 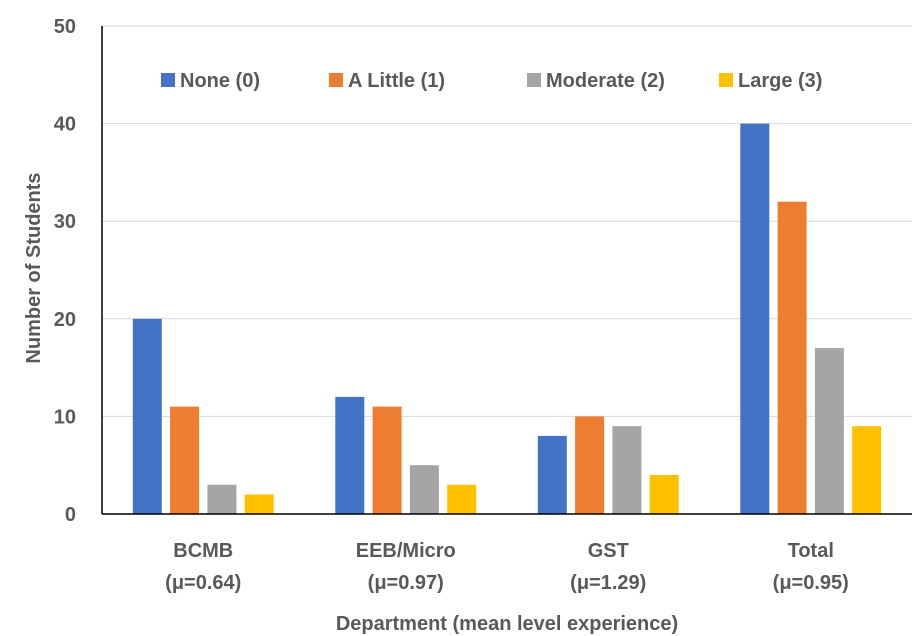 I want to click on y-tick-label: 50, so click(x=65, y=27).